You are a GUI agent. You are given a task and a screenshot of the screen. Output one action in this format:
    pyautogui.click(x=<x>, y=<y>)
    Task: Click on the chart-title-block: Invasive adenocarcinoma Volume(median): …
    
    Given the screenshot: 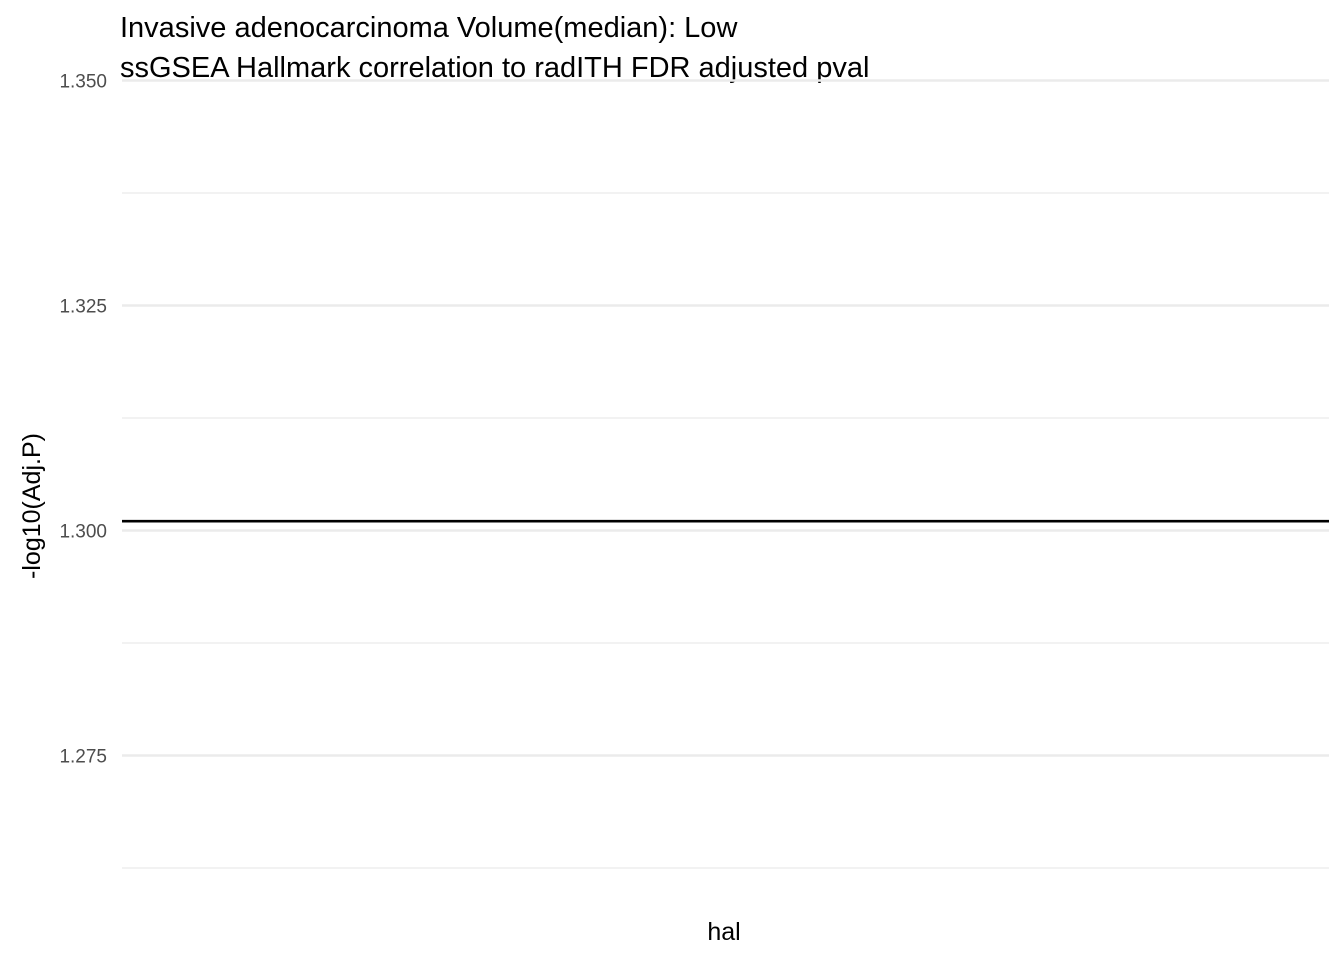 What is the action you would take?
    pyautogui.click(x=494, y=48)
    